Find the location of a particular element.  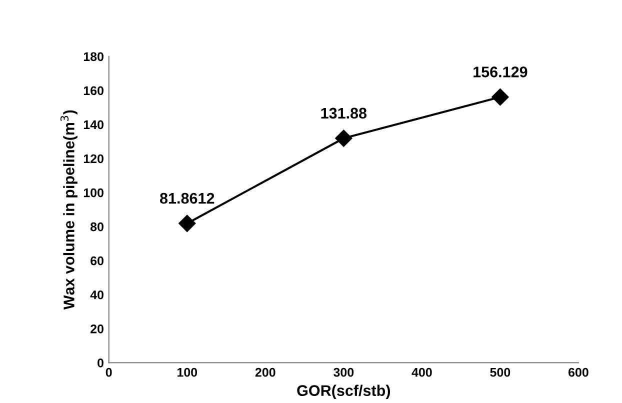

data-label: 156.129 is located at coordinates (501, 72).